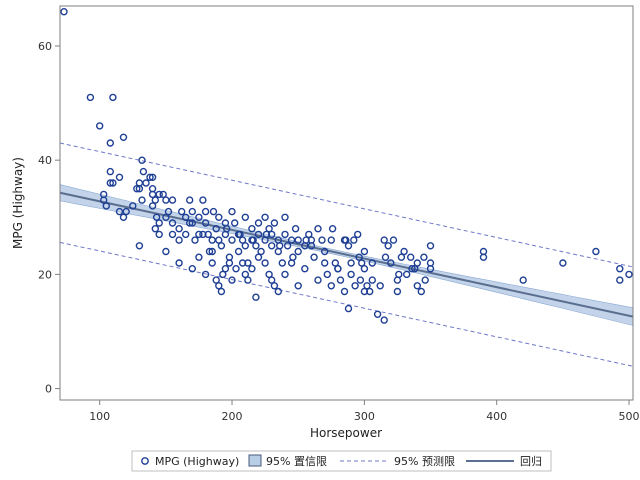 This screenshot has height=480, width=640. What do you see at coordinates (48, 389) in the screenshot?
I see `y-tick-label: 0` at bounding box center [48, 389].